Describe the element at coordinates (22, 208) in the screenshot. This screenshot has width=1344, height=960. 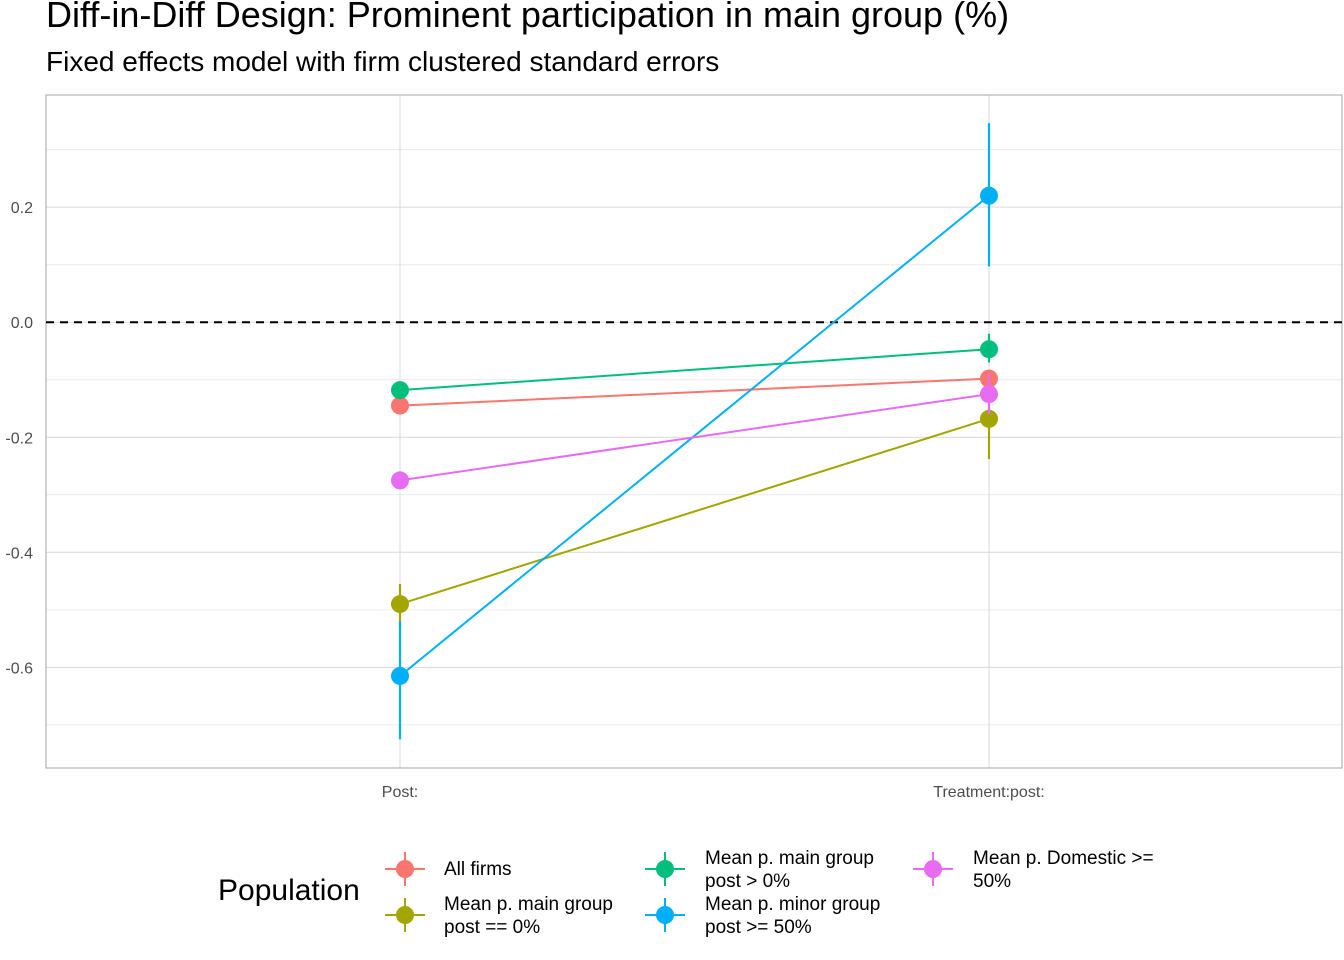
I see `y-tick-label: 0.2` at that location.